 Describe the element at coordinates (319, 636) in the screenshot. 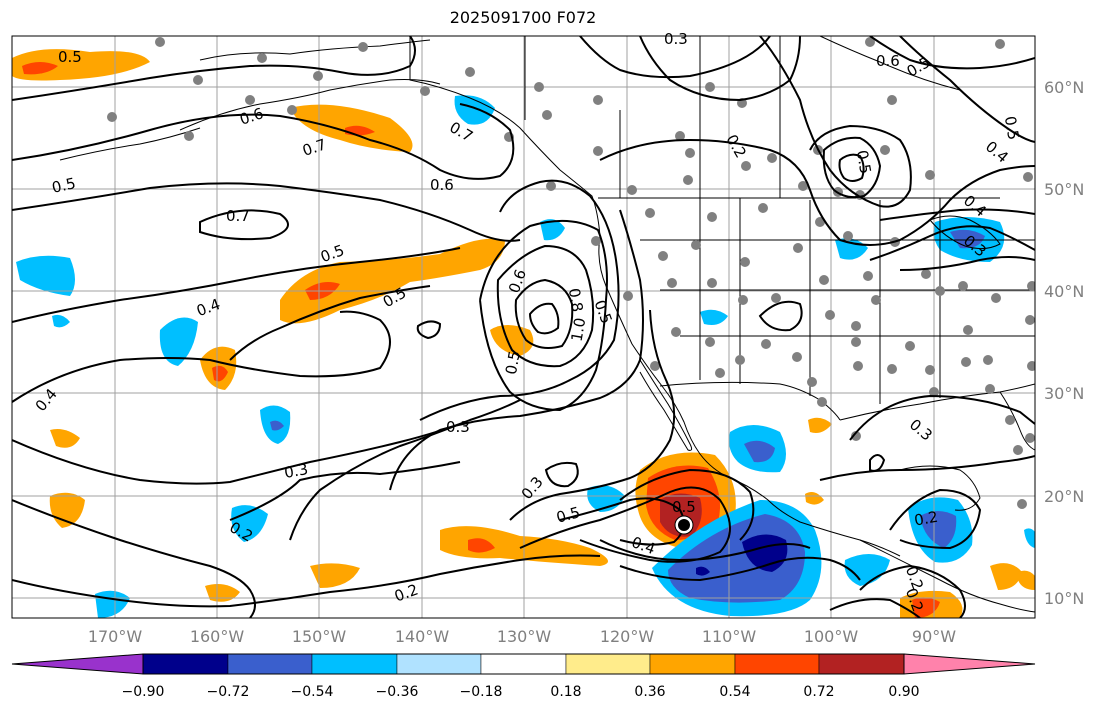

I see `longitude-label: 150°W` at that location.